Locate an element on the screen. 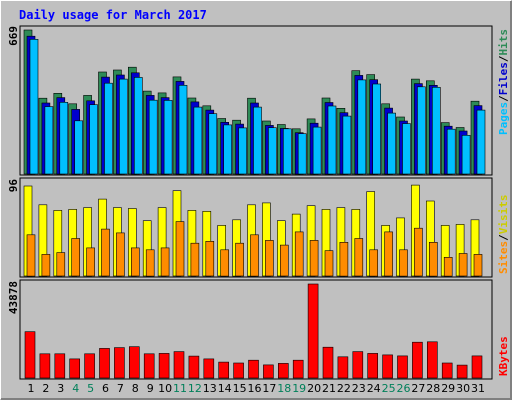 The height and width of the screenshot is (400, 512). legend-sep-1: / is located at coordinates (503, 98).